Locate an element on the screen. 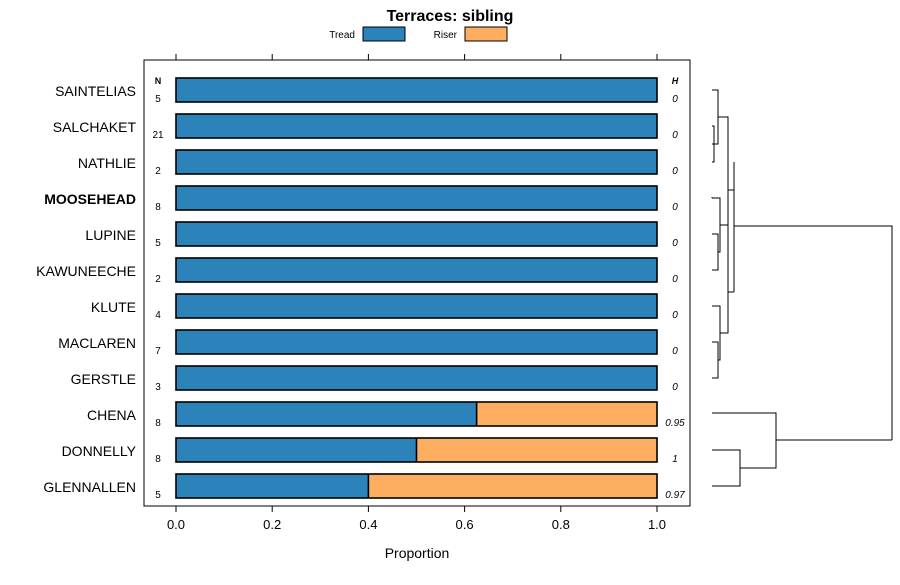 The image size is (900, 585). n-value: 7 is located at coordinates (158, 351).